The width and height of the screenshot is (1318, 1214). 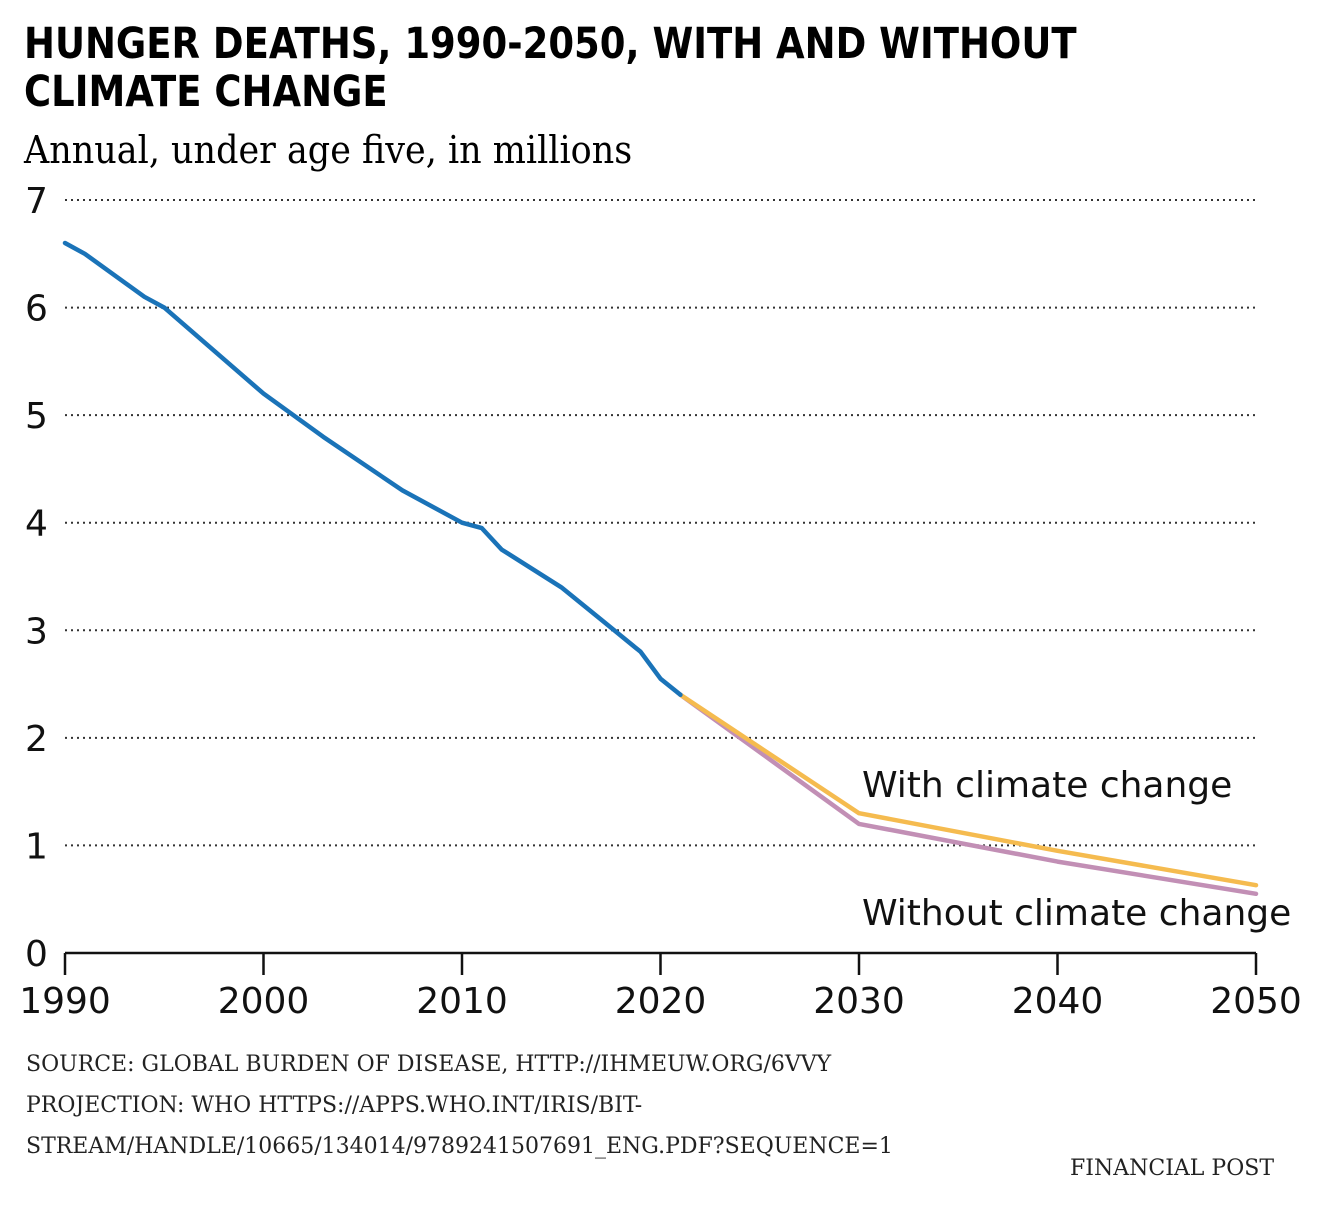 What do you see at coordinates (36, 846) in the screenshot?
I see `y-tick-label: 1` at bounding box center [36, 846].